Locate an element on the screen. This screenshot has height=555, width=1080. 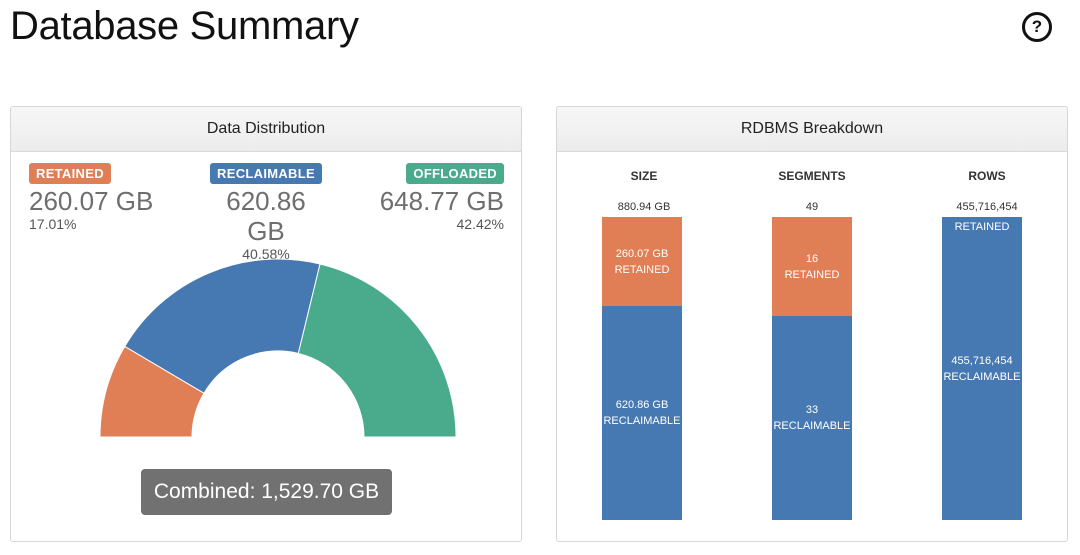
reclaimable-percent: 40.58% is located at coordinates (266, 254).